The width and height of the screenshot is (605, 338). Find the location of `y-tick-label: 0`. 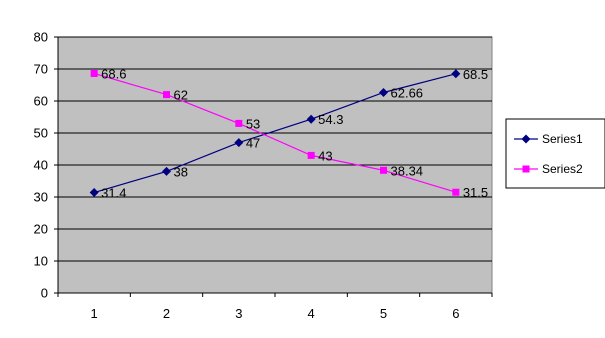

y-tick-label: 0 is located at coordinates (44, 293).